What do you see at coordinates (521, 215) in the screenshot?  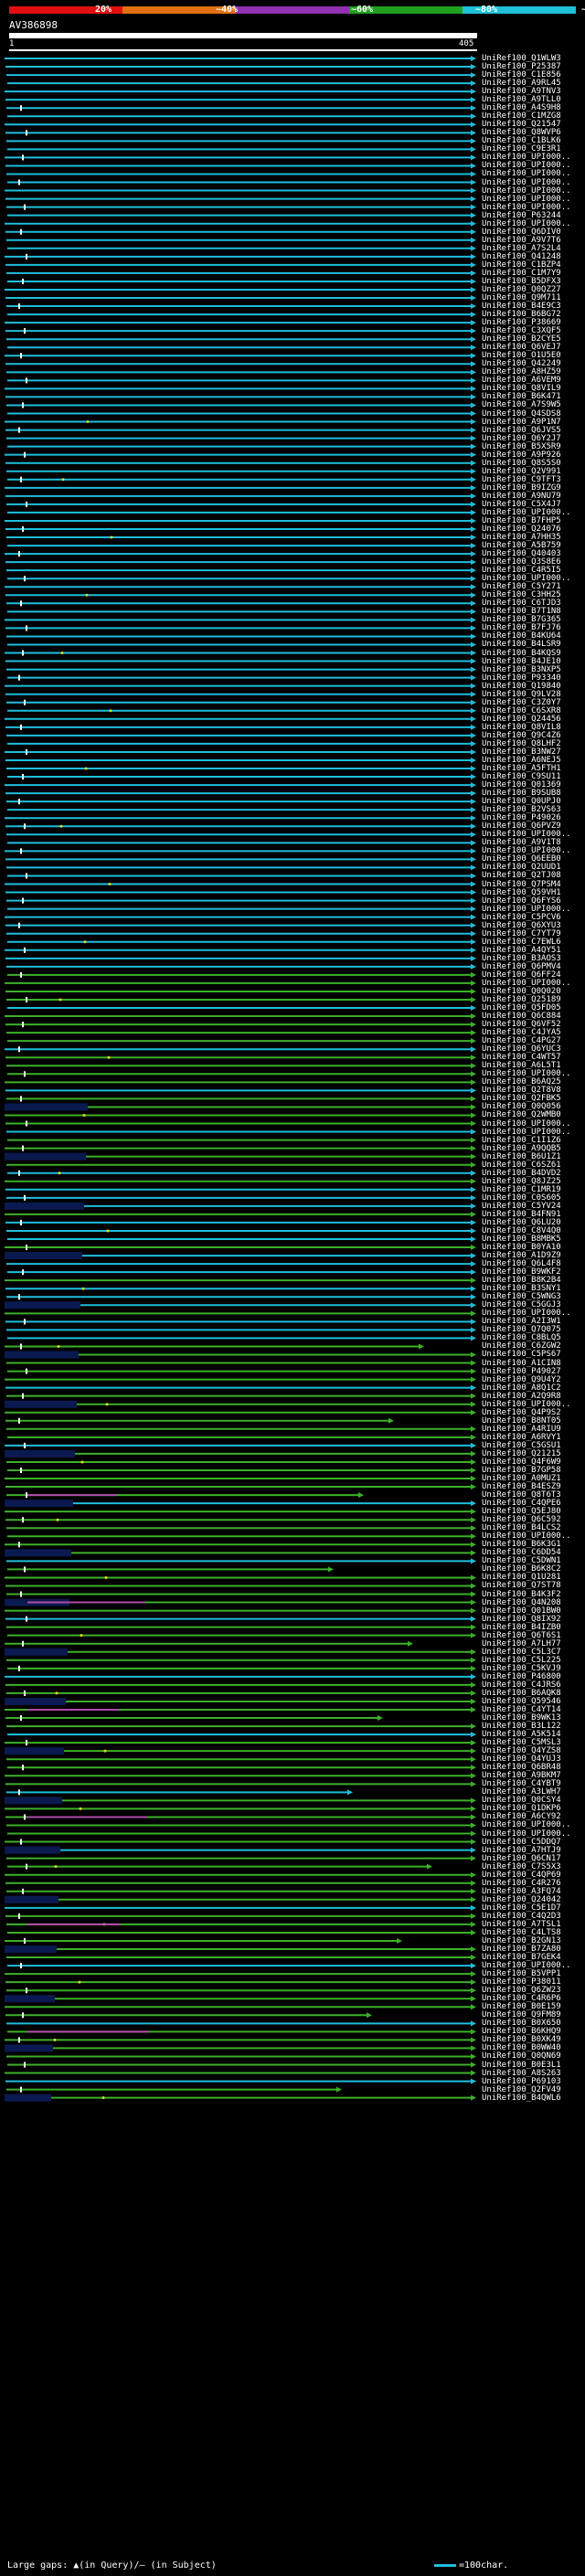 I see `hit-label: UniRef100_P63244` at bounding box center [521, 215].